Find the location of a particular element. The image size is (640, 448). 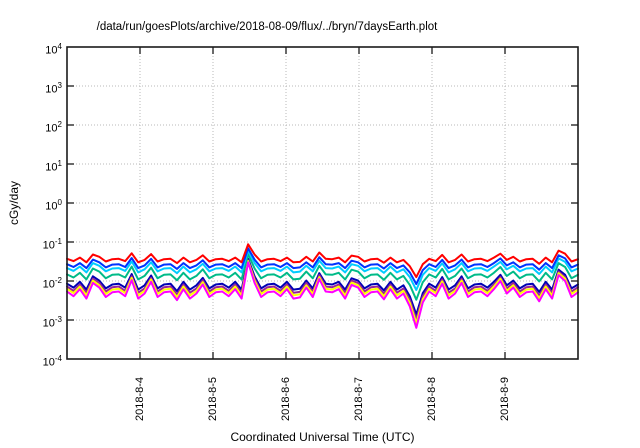

x-tick-label: 2018-8-7 is located at coordinates (359, 398).